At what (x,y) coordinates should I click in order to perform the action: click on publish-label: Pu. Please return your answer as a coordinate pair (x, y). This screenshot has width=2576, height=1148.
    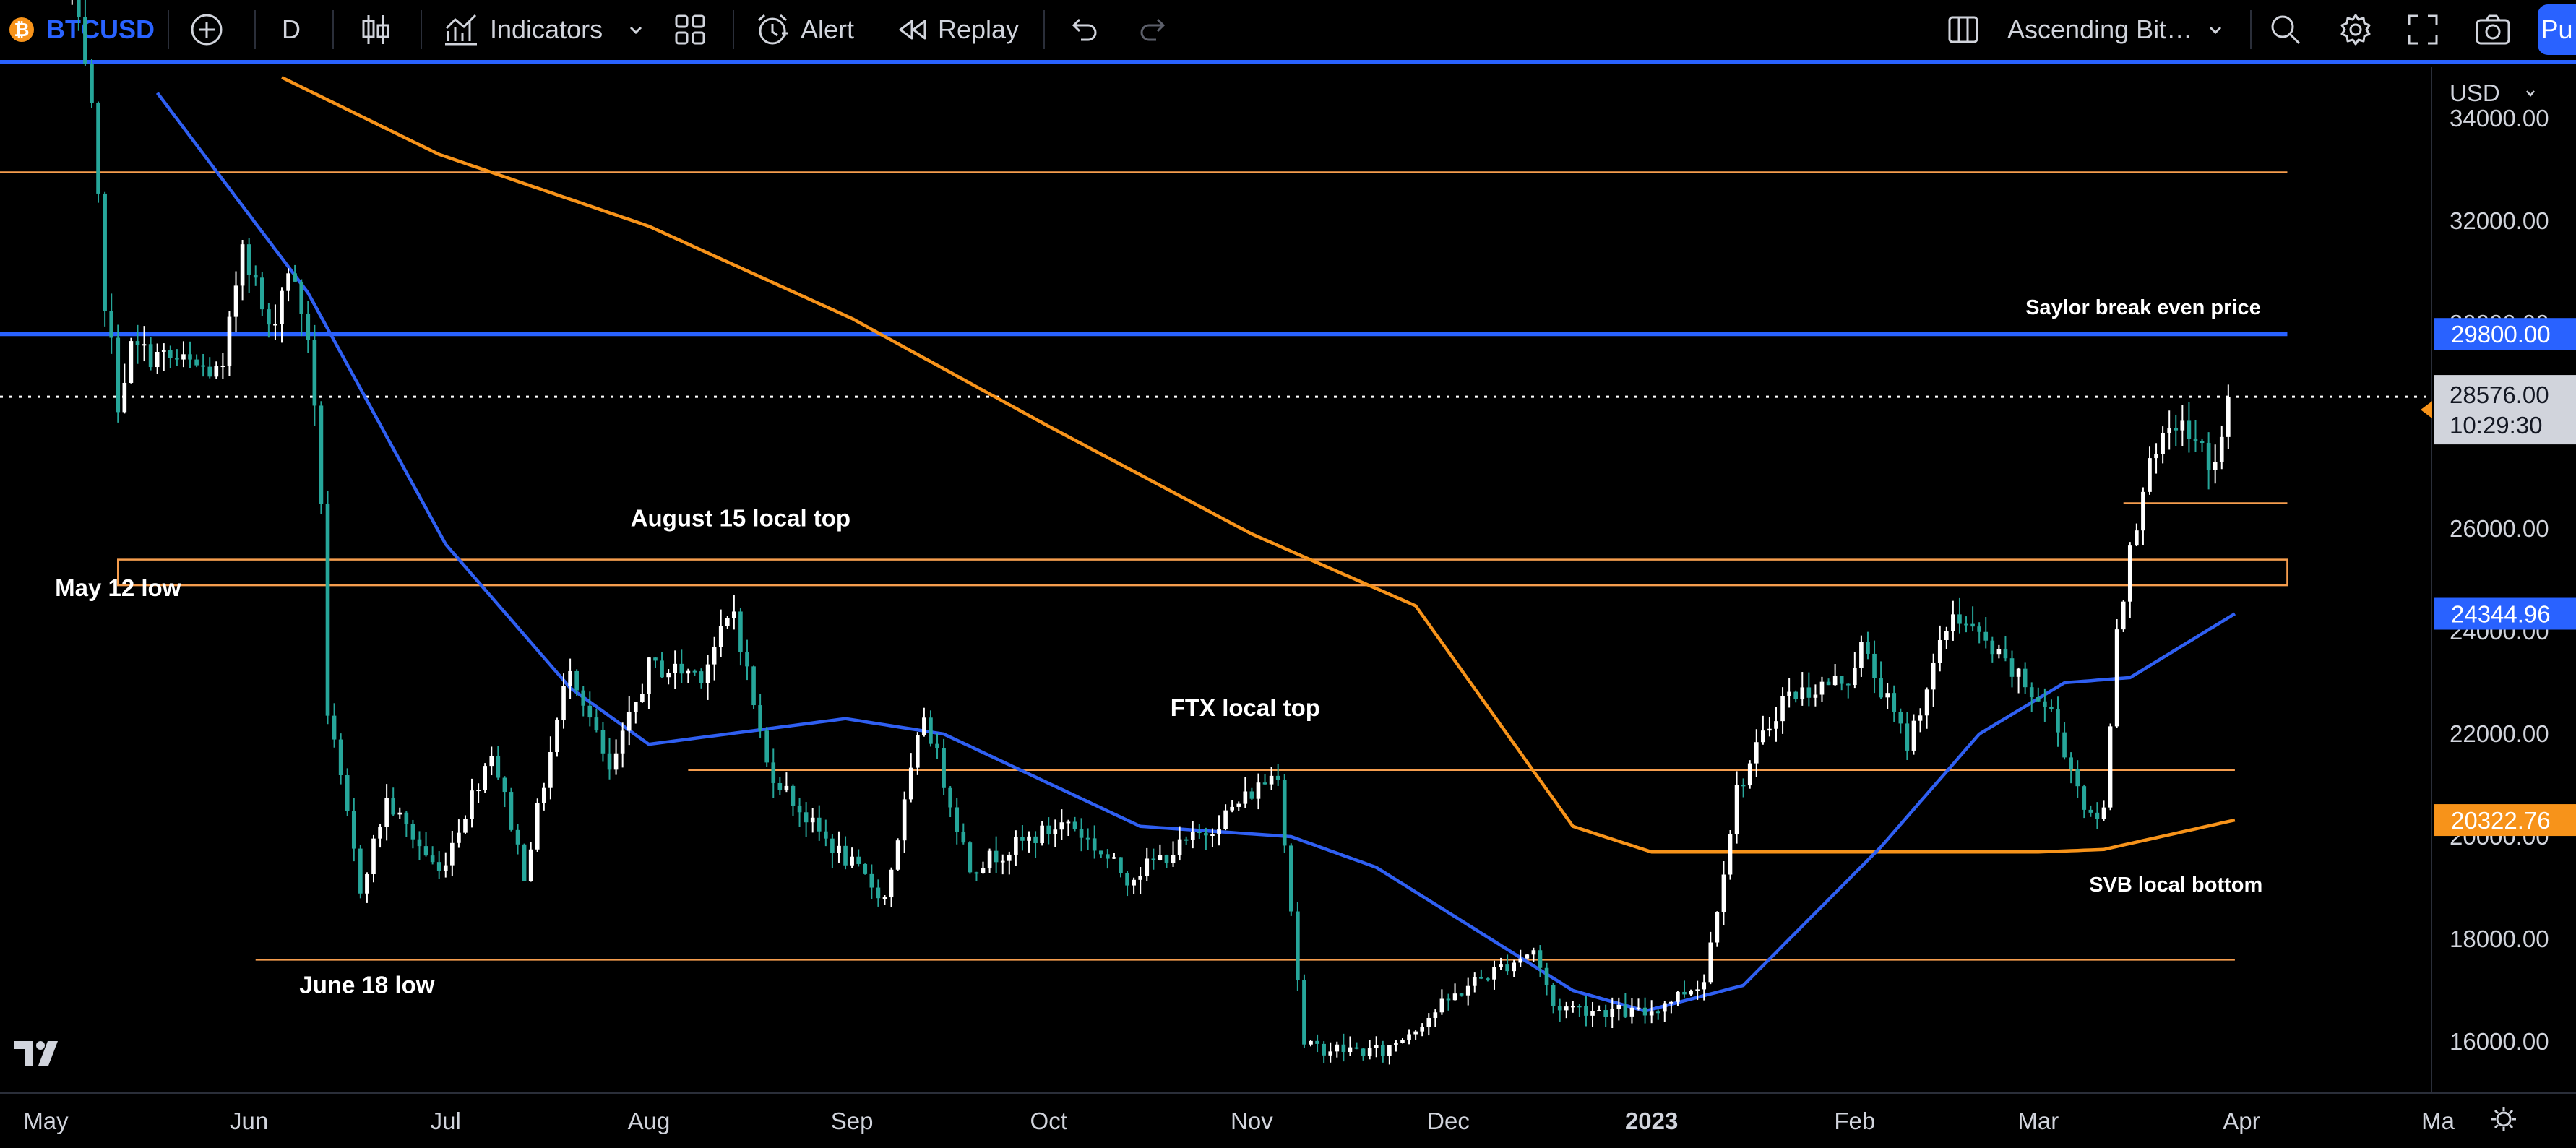
    Looking at the image, I should click on (2557, 29).